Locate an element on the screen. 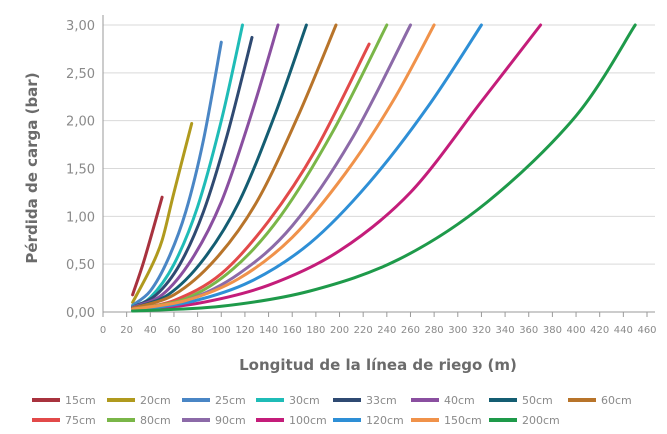 The width and height of the screenshot is (667, 434). legend-label-100cm: 100cm is located at coordinates (308, 420).